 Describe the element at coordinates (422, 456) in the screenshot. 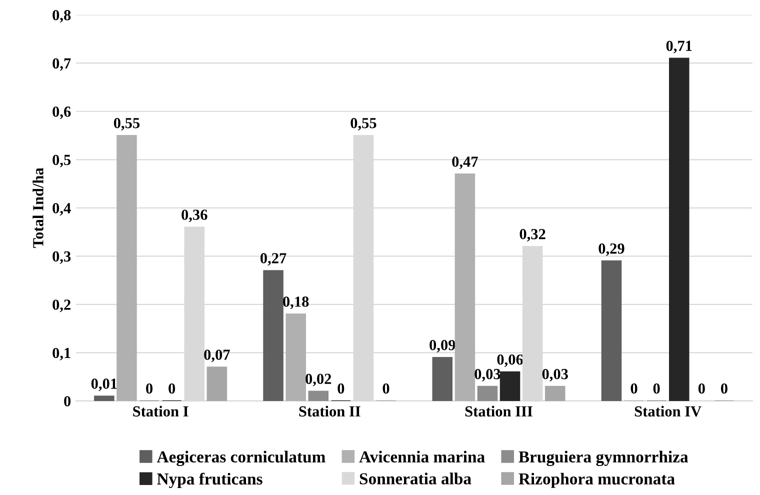

I see `legend-label: Avicennia marina` at that location.